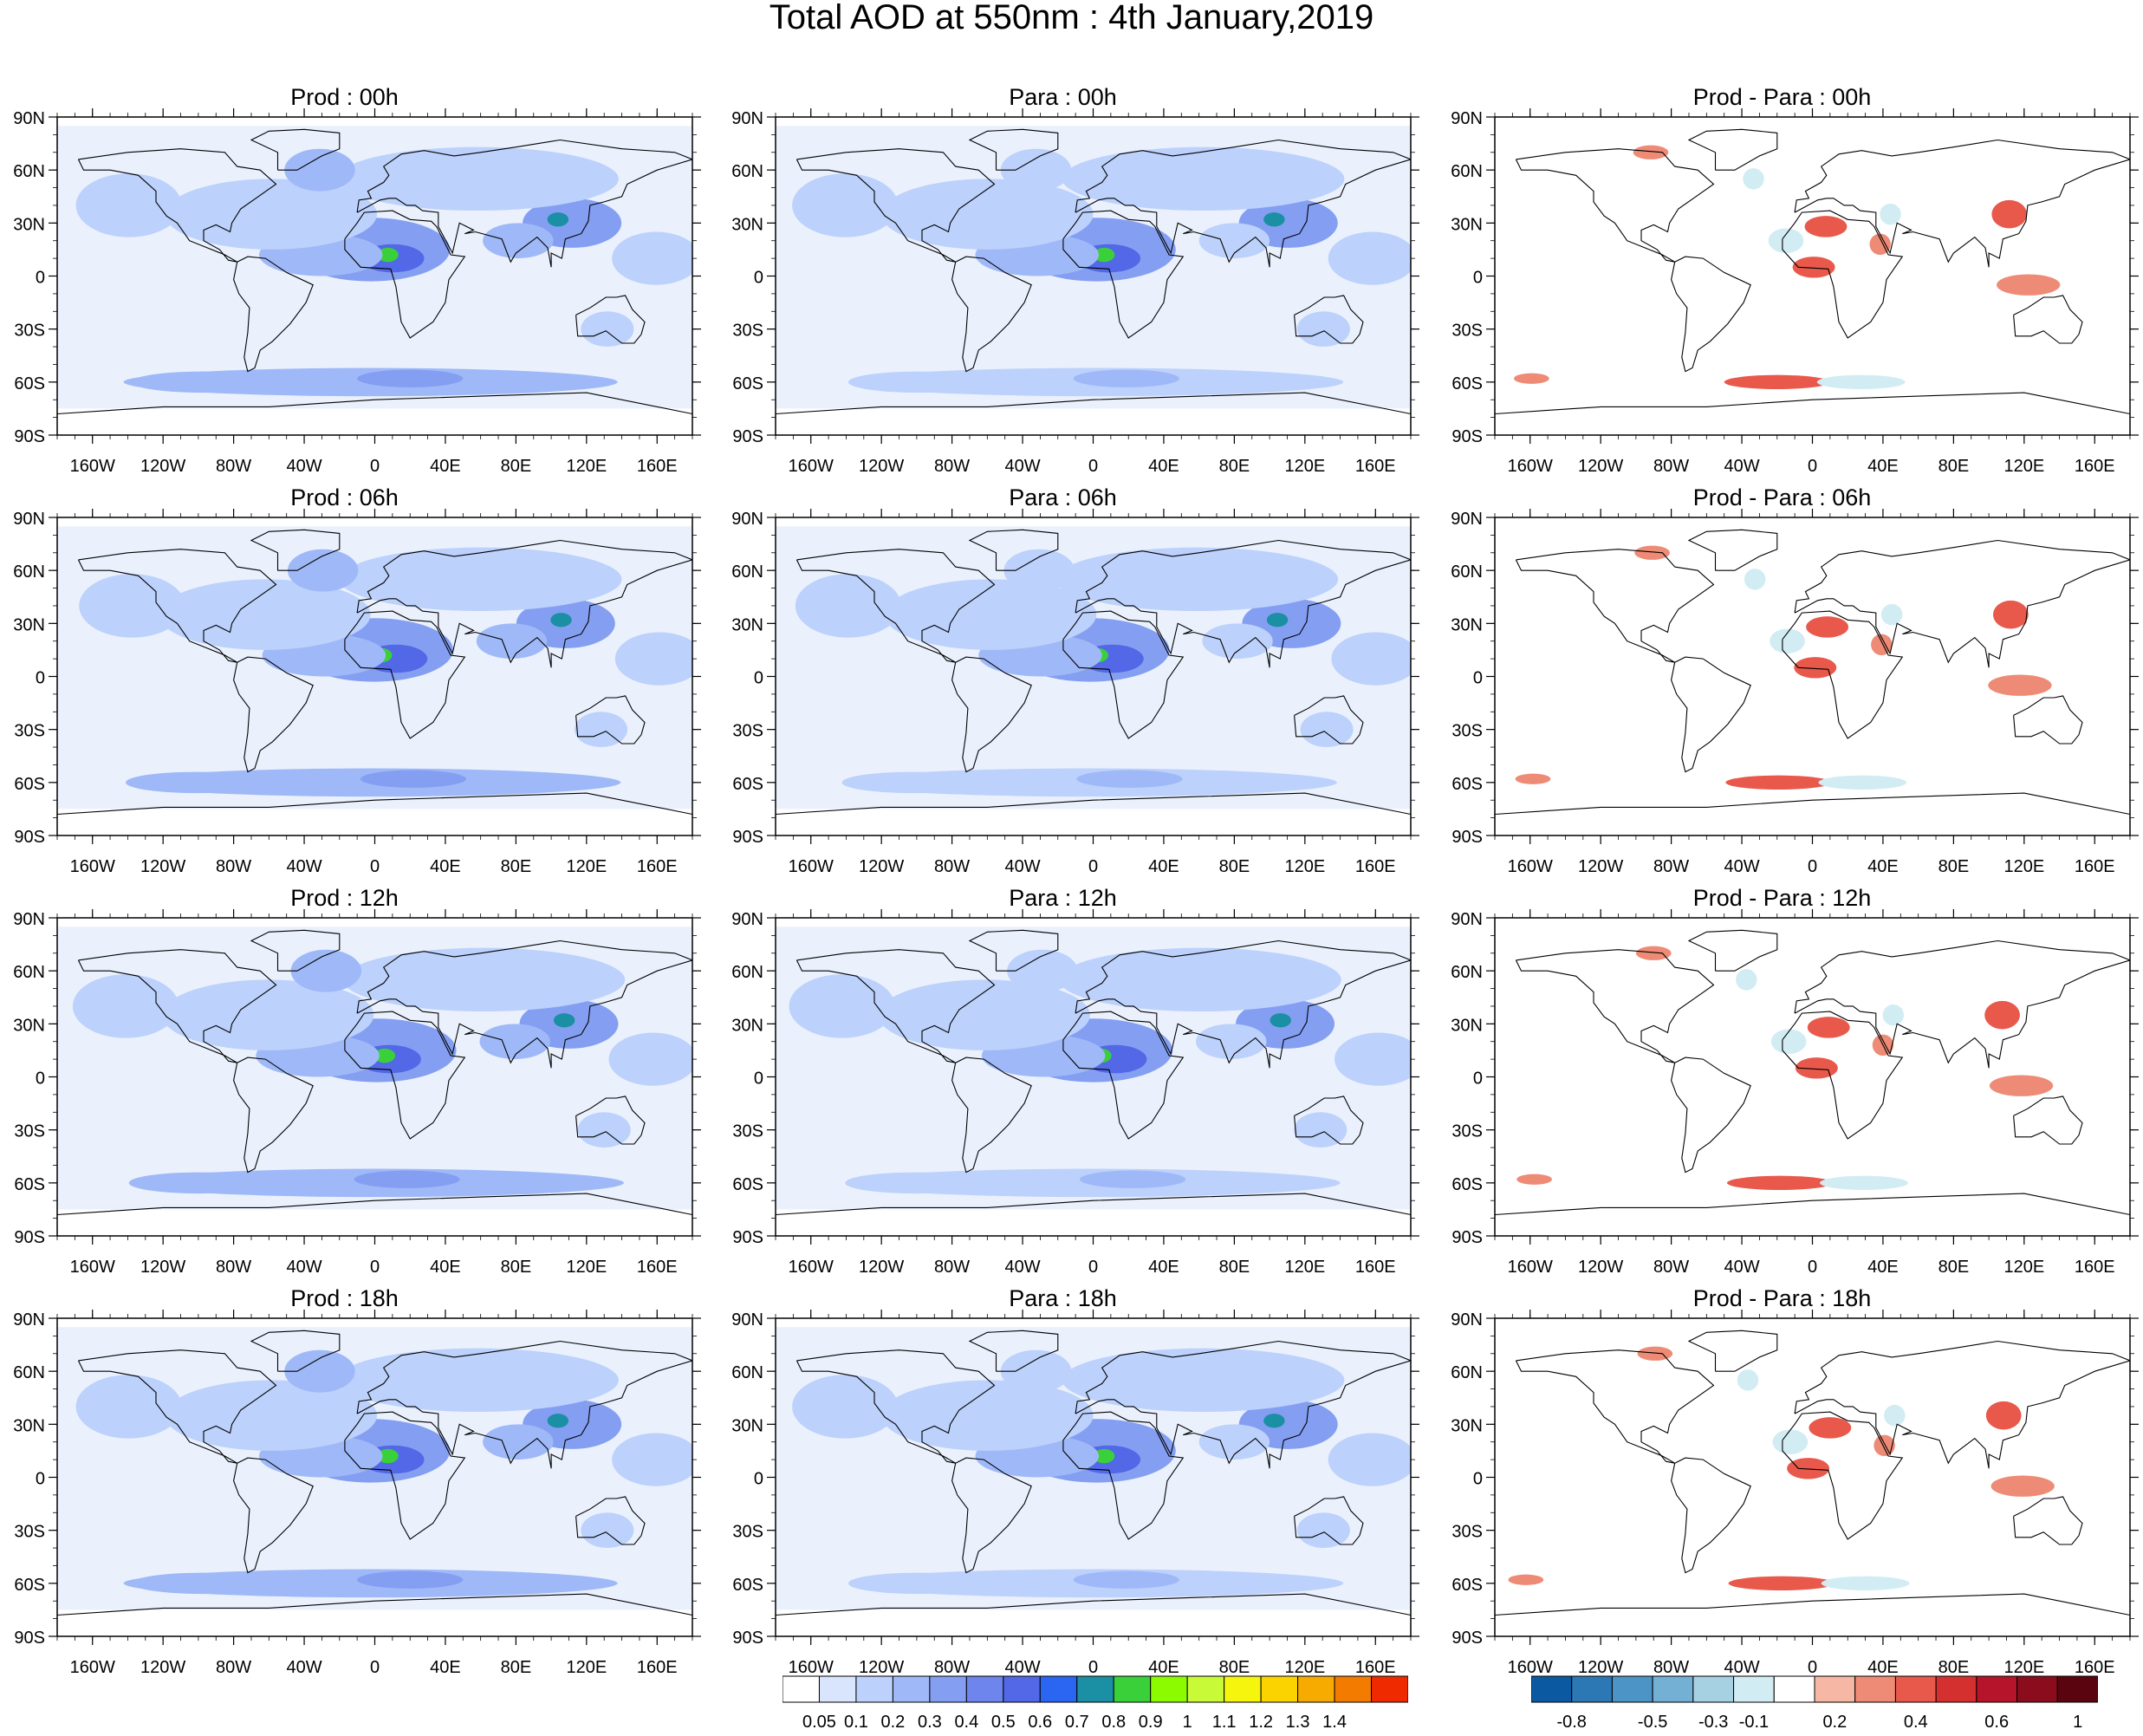 The height and width of the screenshot is (1736, 2143). Describe the element at coordinates (1224, 1722) in the screenshot. I see `colorbar-tick-label: 1.1` at that location.